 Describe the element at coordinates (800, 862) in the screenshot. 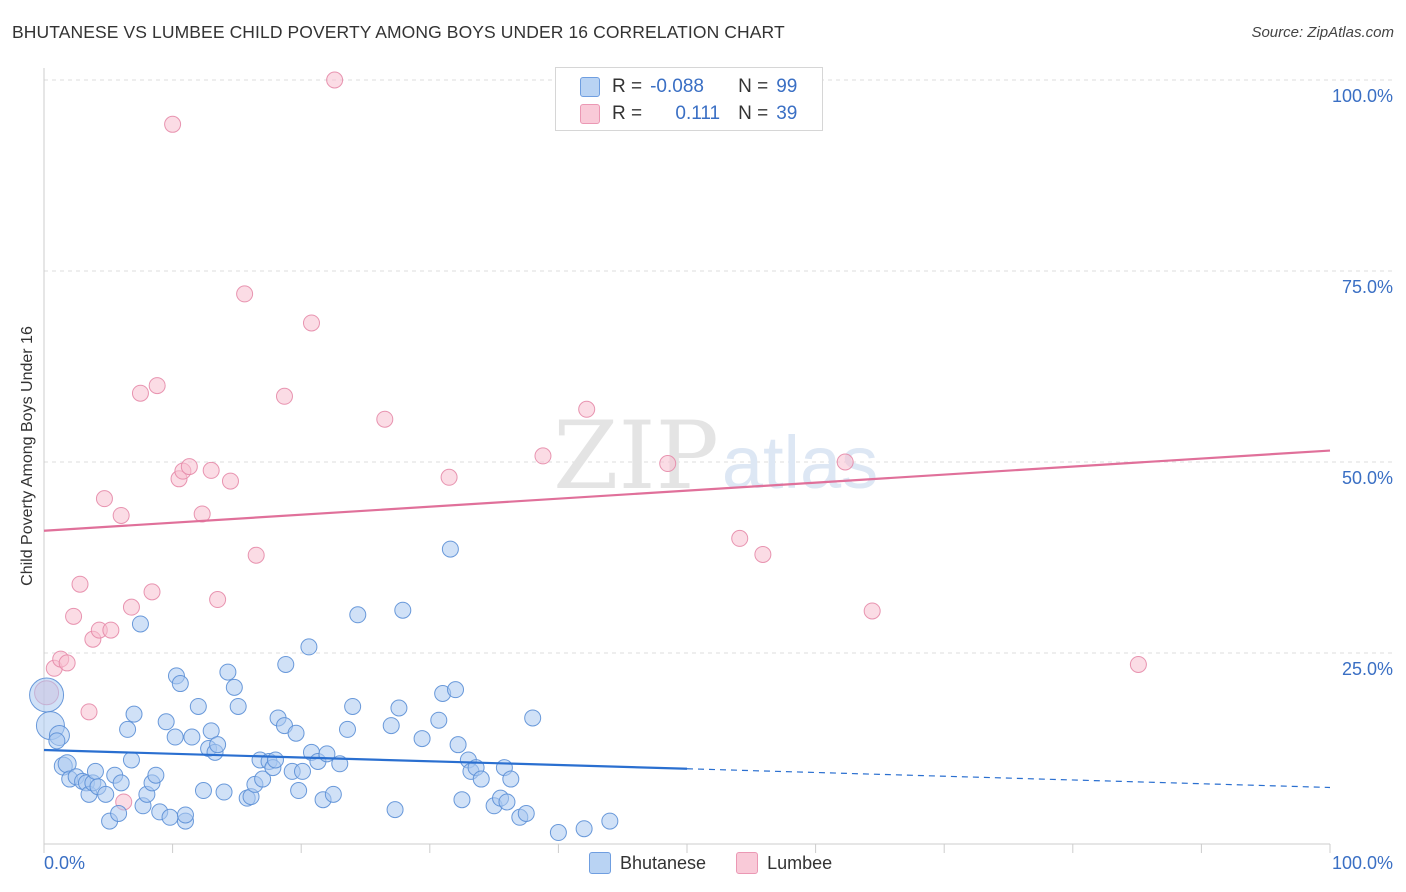

I see `legend-label-lumbee: Lumbee` at that location.